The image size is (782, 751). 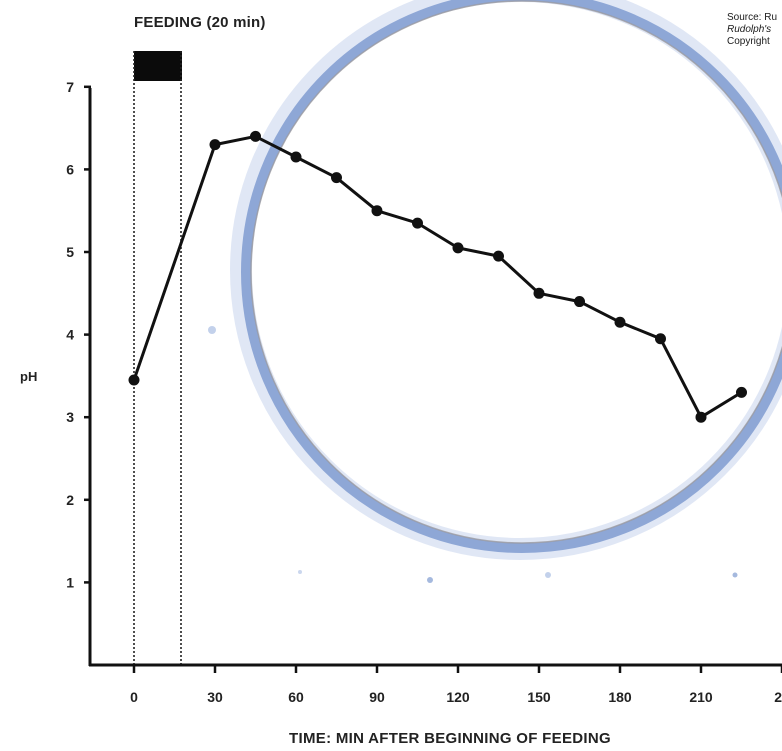 I want to click on x-tick-label: 24, so click(x=778, y=697).